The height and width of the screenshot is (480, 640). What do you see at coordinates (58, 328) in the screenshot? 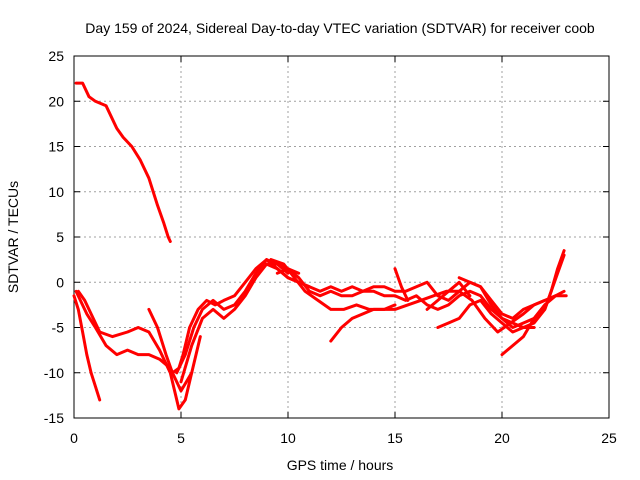
I see `y-tick-label: -5` at bounding box center [58, 328].